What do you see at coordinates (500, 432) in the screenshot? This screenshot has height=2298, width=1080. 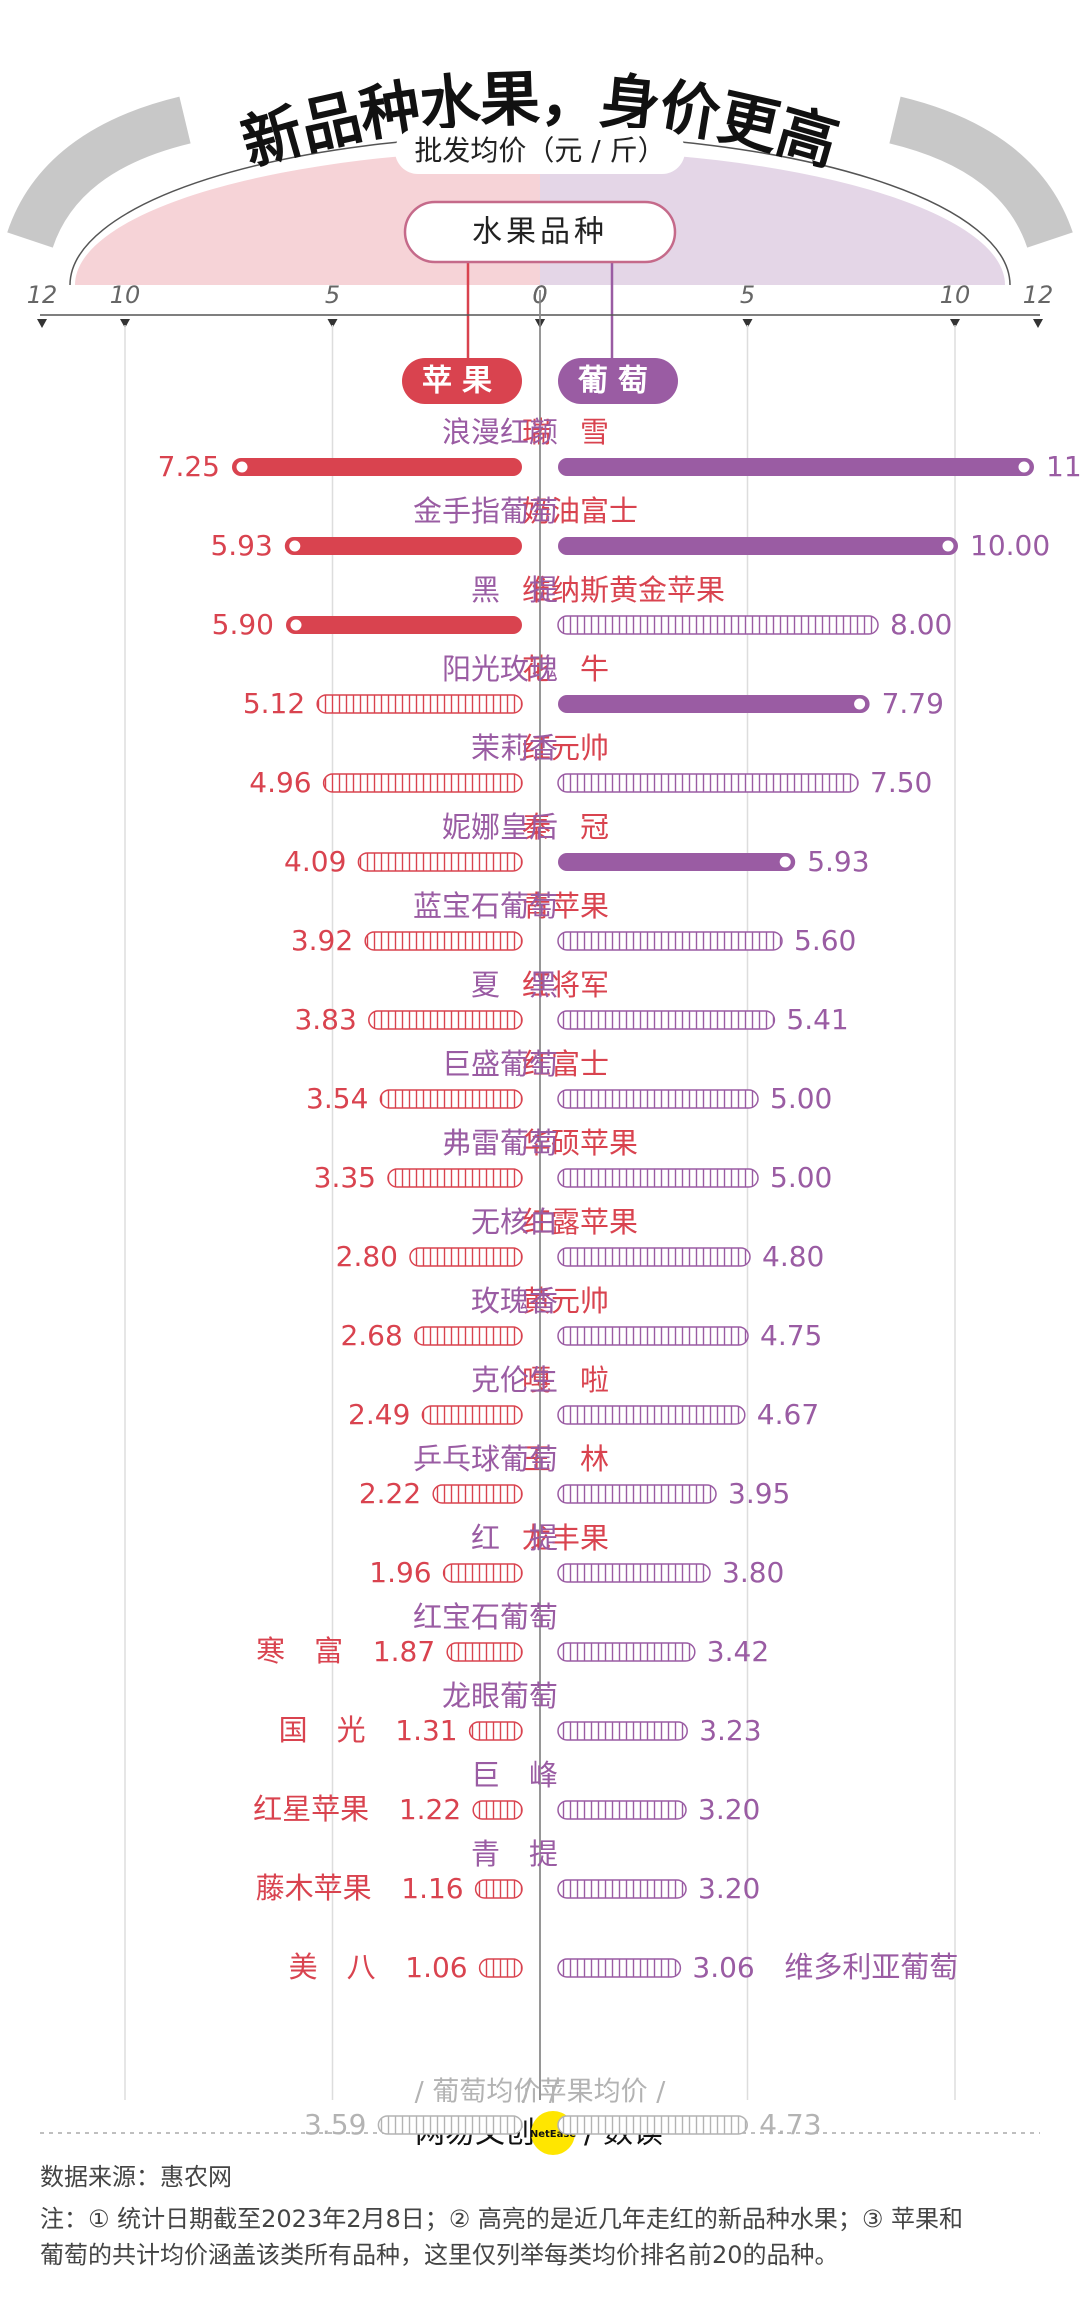 I see `category-label: 浪漫红颜` at bounding box center [500, 432].